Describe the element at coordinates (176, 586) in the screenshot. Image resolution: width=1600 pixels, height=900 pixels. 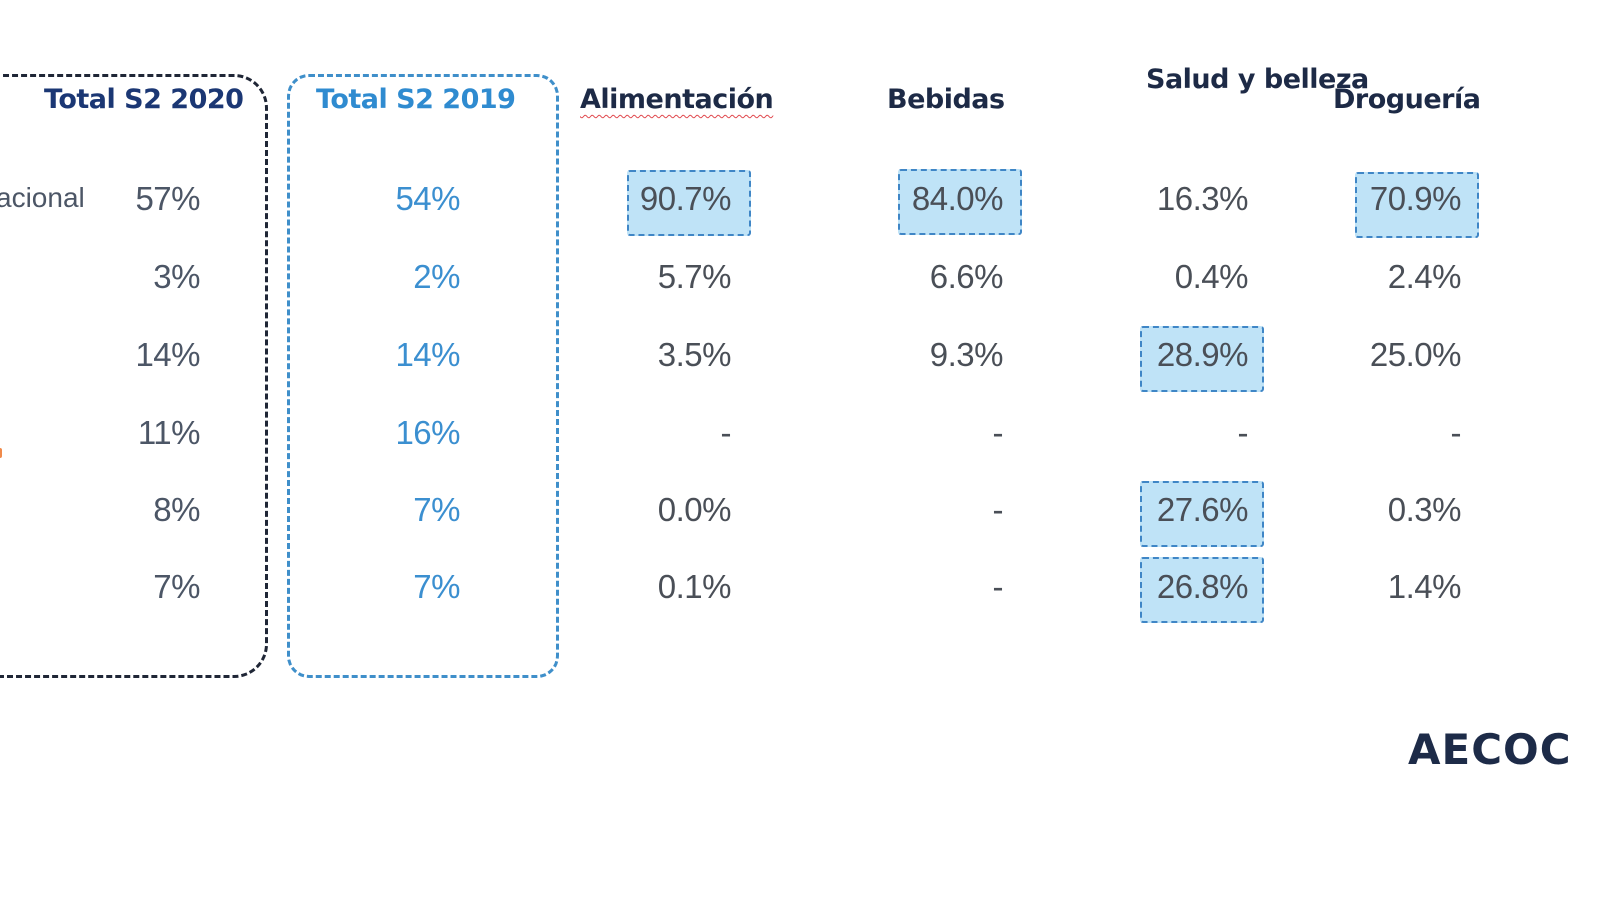
I see `cell-t2020-row6: 7%` at that location.